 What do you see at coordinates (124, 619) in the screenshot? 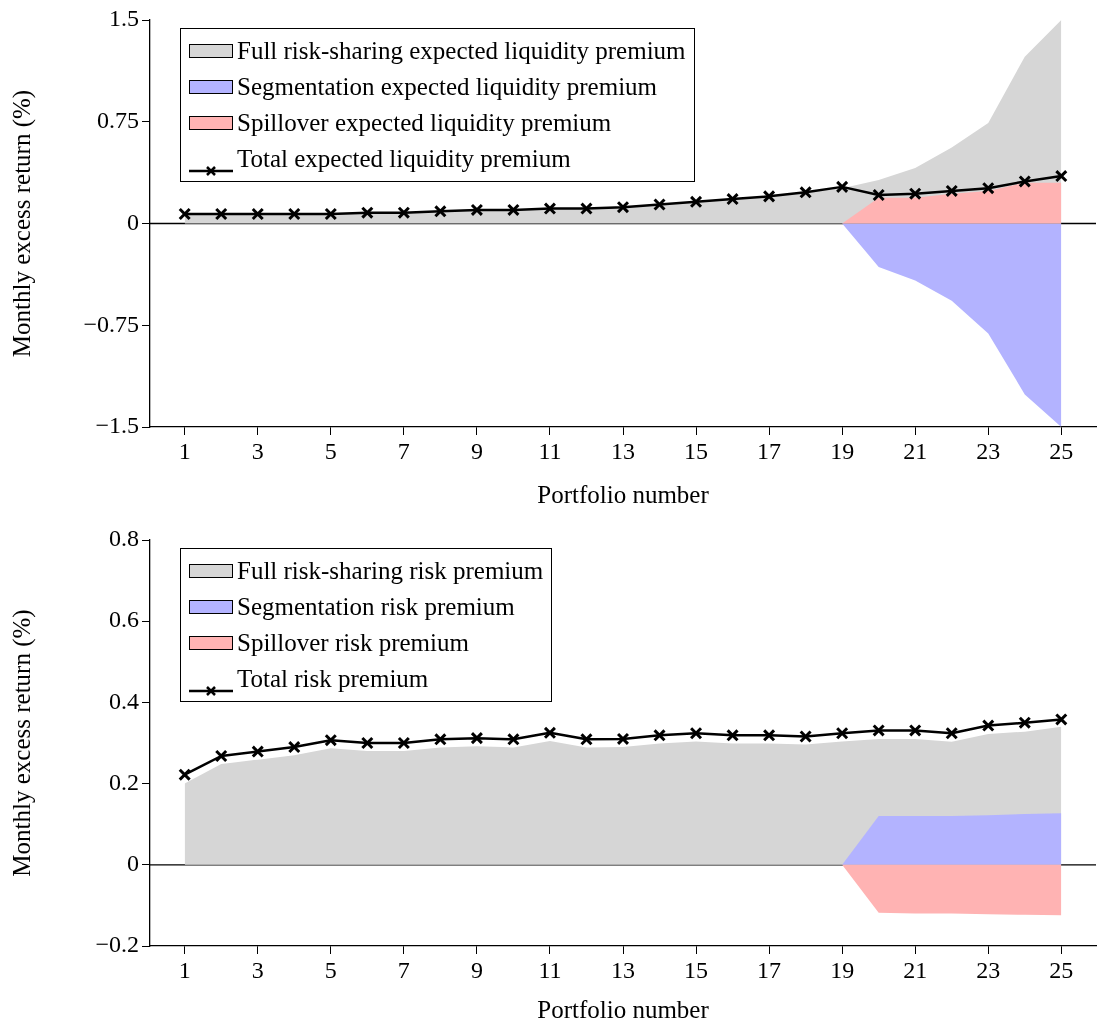
I see `y-tick-label: 0.6` at bounding box center [124, 619].